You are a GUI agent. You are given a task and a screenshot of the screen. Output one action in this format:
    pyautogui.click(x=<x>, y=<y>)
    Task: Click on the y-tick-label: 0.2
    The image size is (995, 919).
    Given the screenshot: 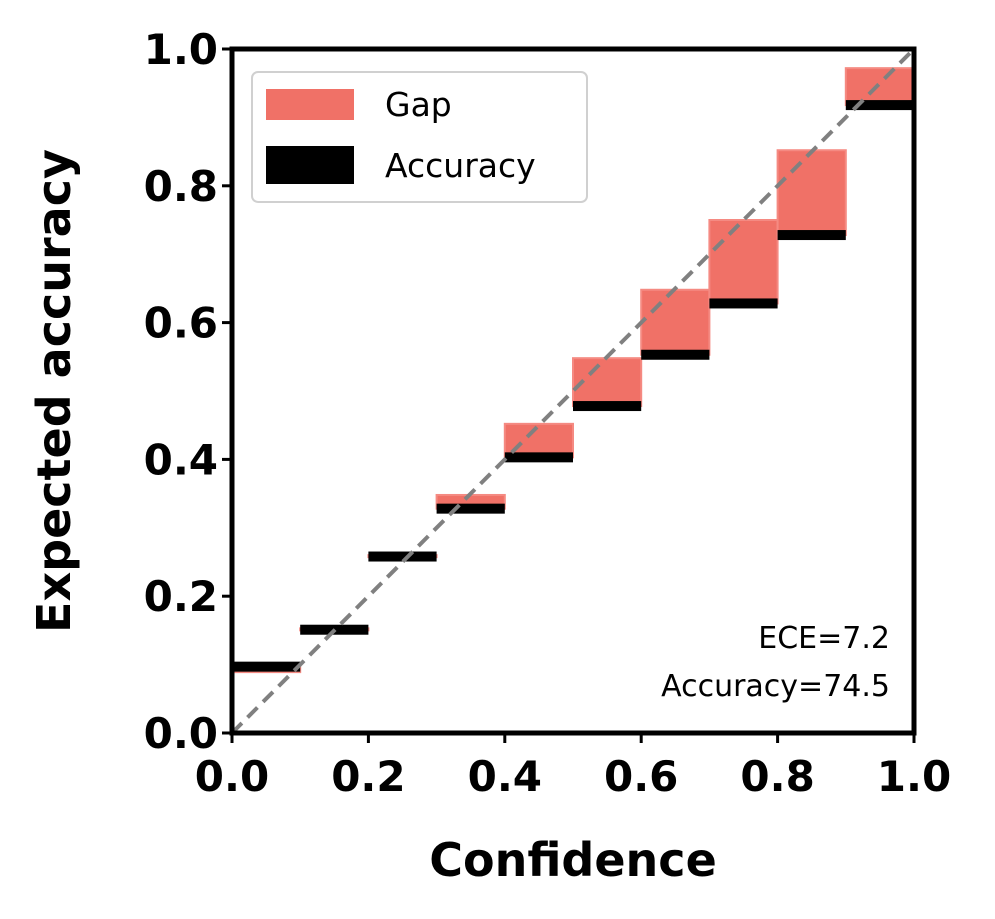 What is the action you would take?
    pyautogui.click(x=181, y=596)
    